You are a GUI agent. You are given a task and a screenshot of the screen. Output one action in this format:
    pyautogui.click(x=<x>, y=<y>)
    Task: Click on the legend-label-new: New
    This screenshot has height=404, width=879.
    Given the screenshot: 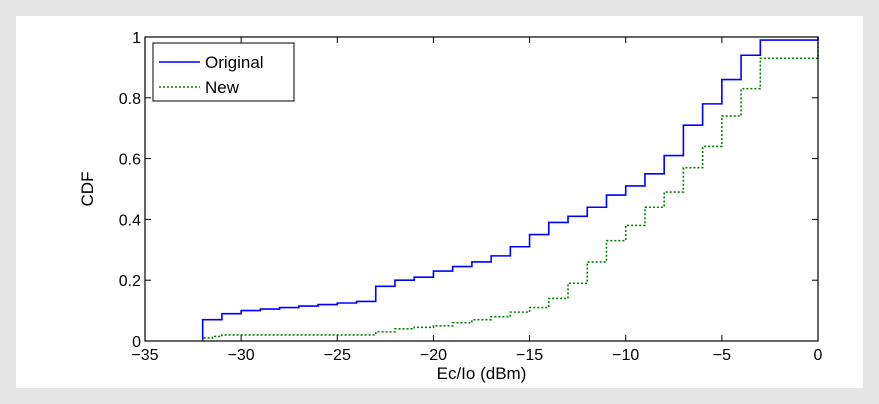 What is the action you would take?
    pyautogui.click(x=222, y=87)
    